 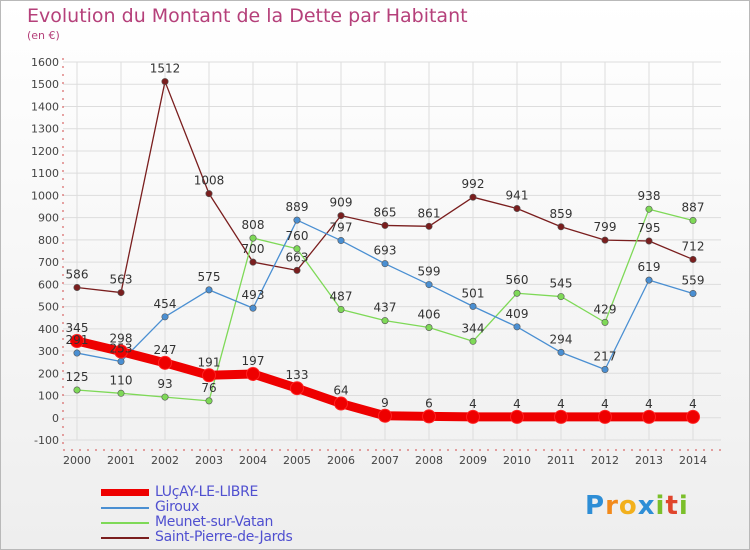 What do you see at coordinates (121, 380) in the screenshot?
I see `data-label: 110` at bounding box center [121, 380].